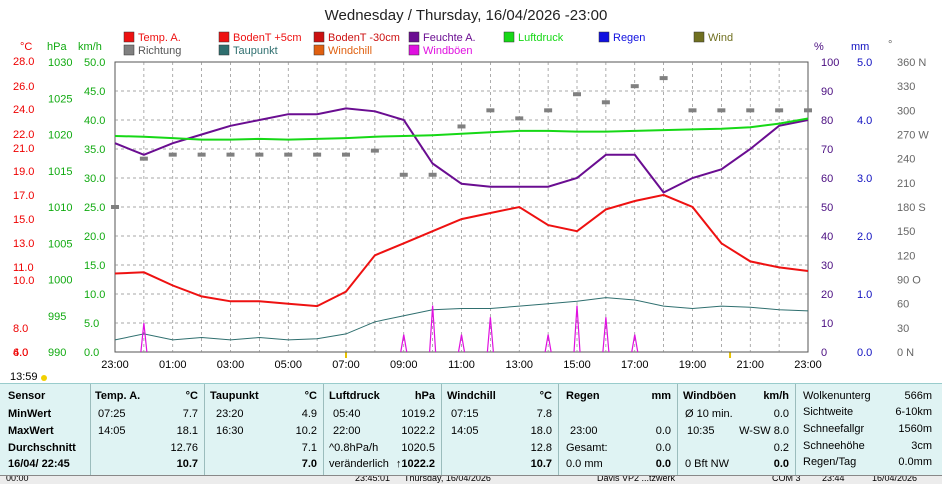  I want to click on legend-label-regen: Regen, so click(629, 38).